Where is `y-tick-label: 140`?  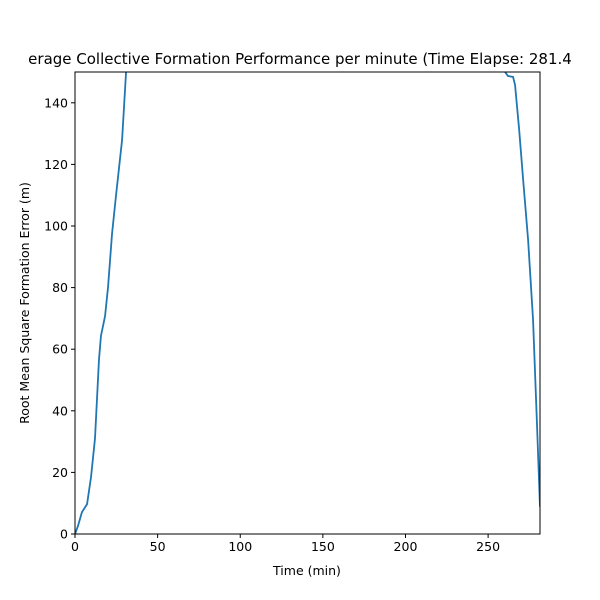
y-tick-label: 140 is located at coordinates (56, 102).